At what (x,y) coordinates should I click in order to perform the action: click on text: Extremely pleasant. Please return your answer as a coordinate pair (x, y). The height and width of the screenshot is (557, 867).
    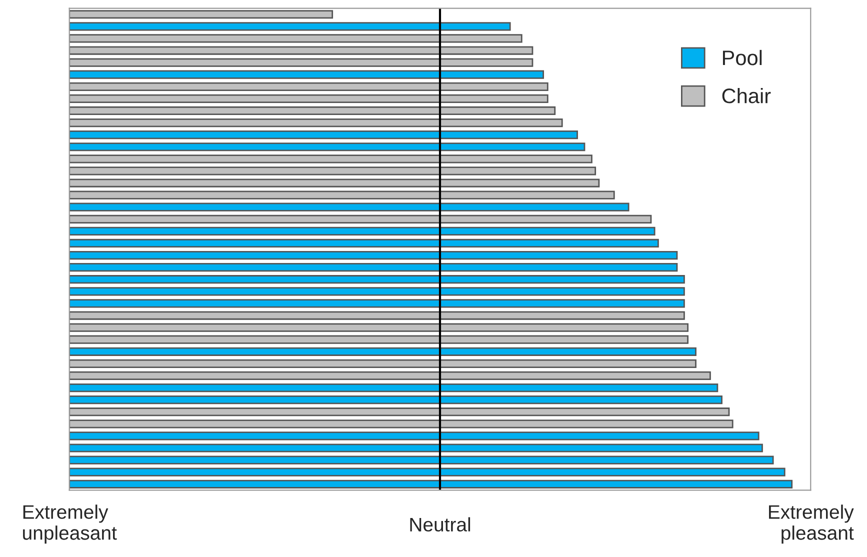
    Looking at the image, I should click on (811, 524).